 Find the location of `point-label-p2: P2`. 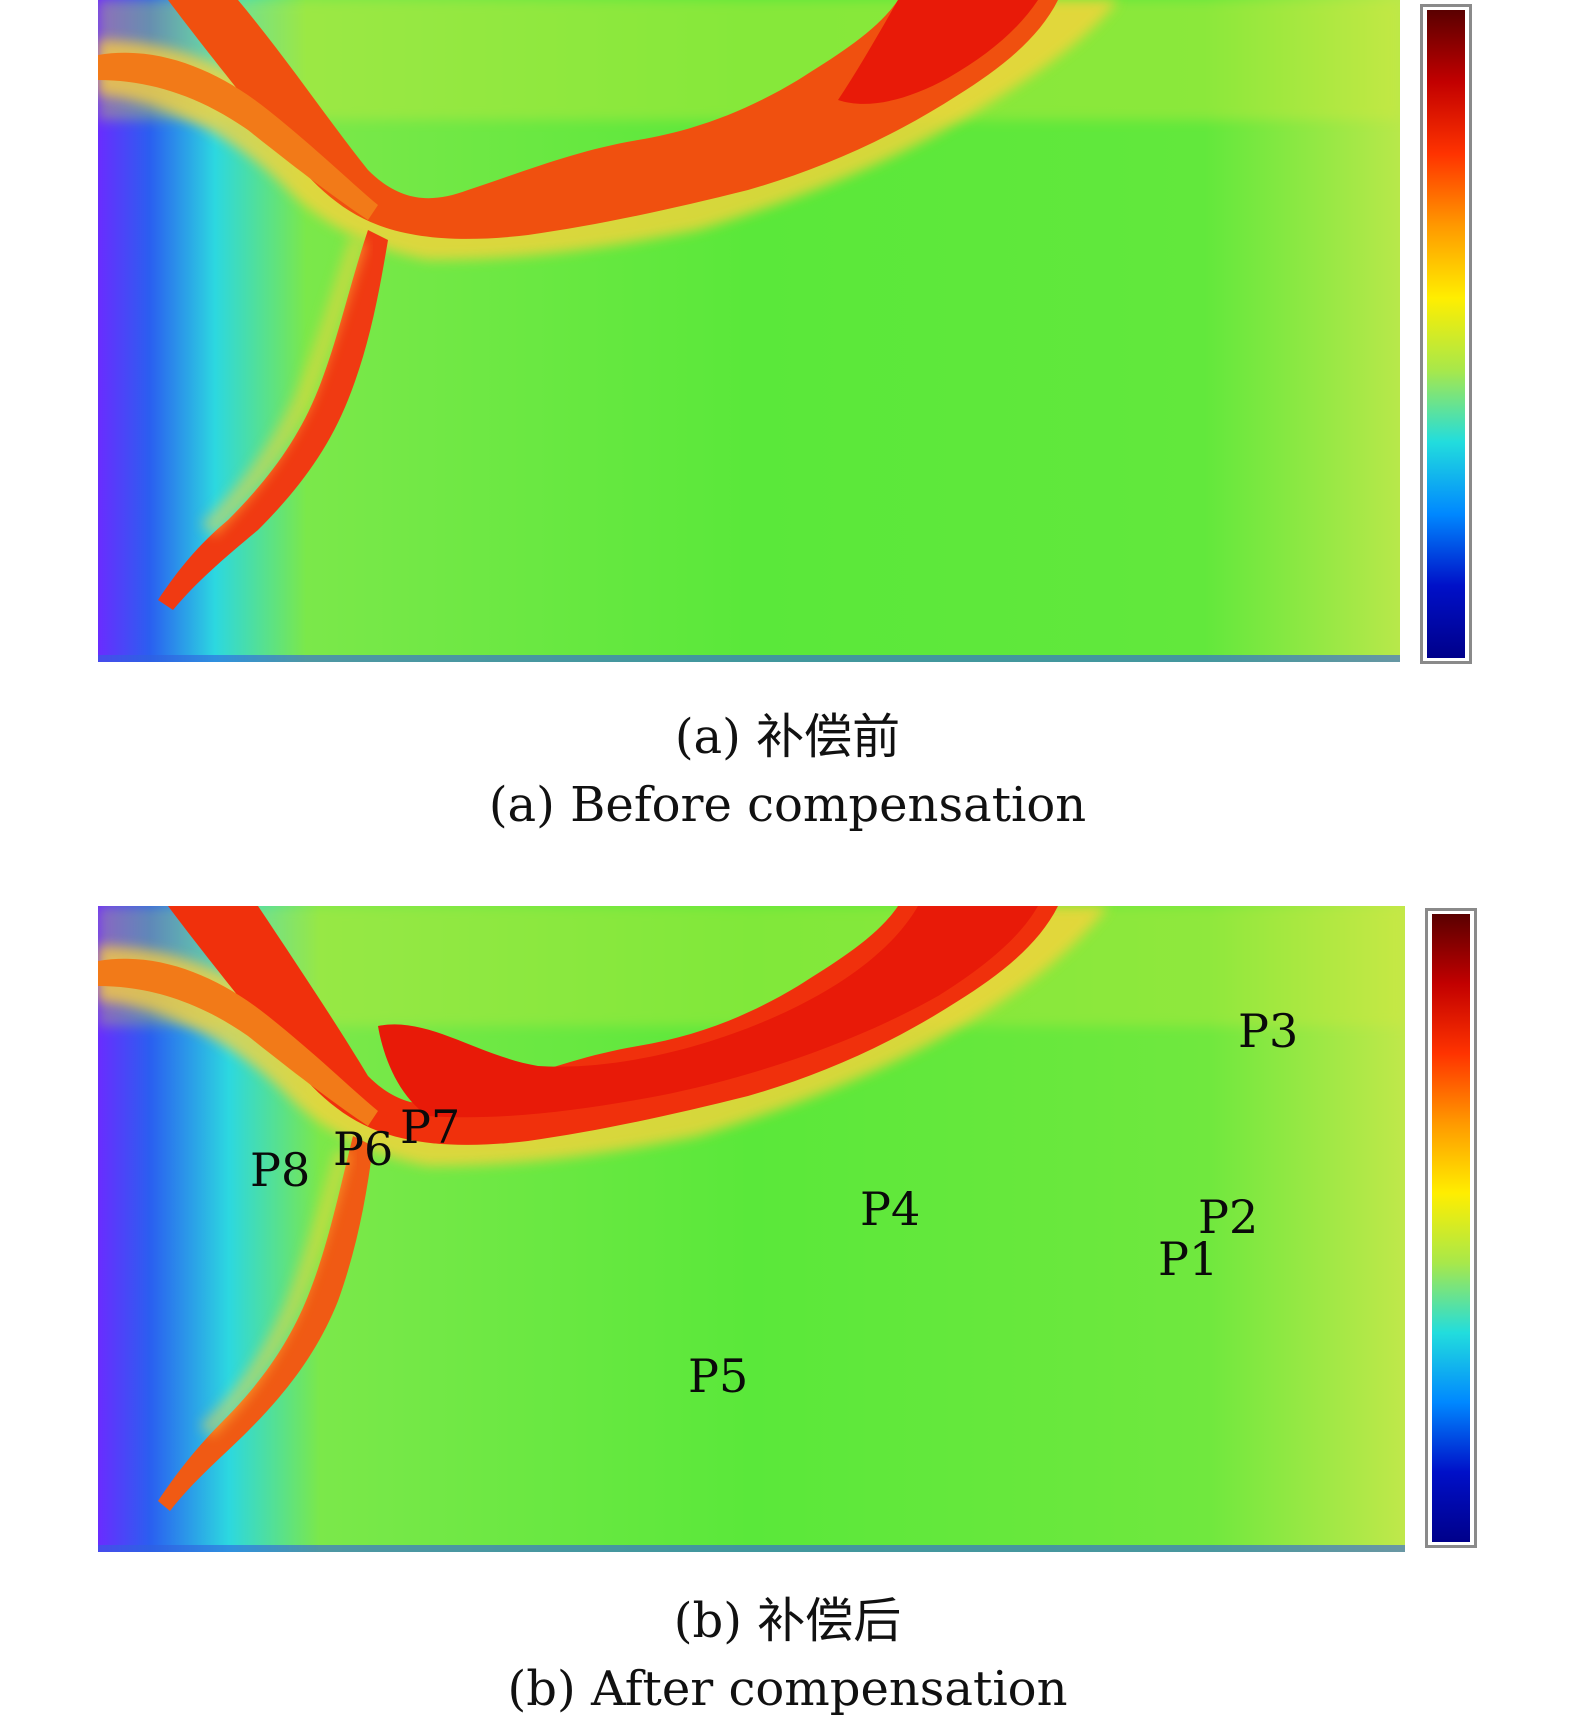

point-label-p2: P2 is located at coordinates (1228, 1217).